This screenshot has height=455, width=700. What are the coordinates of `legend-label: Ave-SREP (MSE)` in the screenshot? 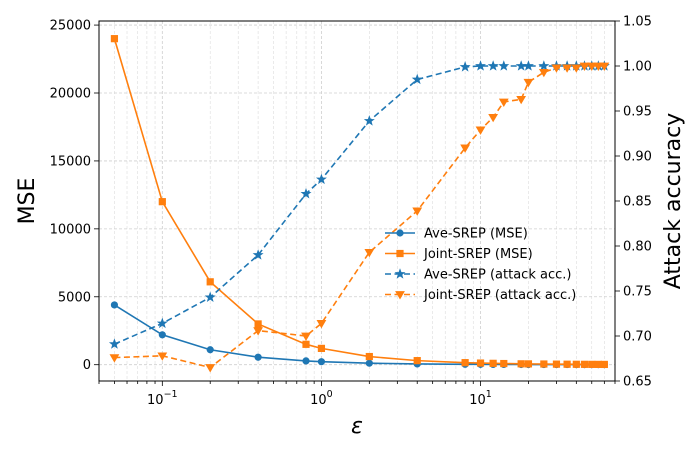 It's located at (476, 234).